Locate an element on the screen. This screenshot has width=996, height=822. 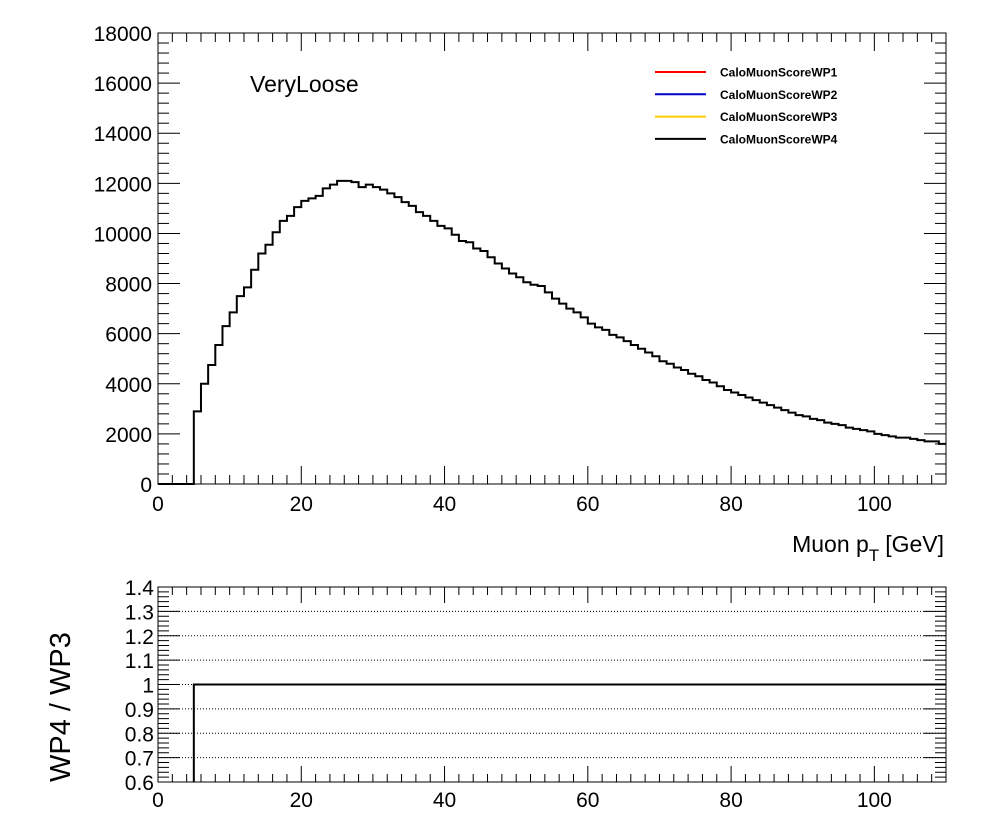
ratio-y-tick-label: 0.6 is located at coordinates (139, 783).